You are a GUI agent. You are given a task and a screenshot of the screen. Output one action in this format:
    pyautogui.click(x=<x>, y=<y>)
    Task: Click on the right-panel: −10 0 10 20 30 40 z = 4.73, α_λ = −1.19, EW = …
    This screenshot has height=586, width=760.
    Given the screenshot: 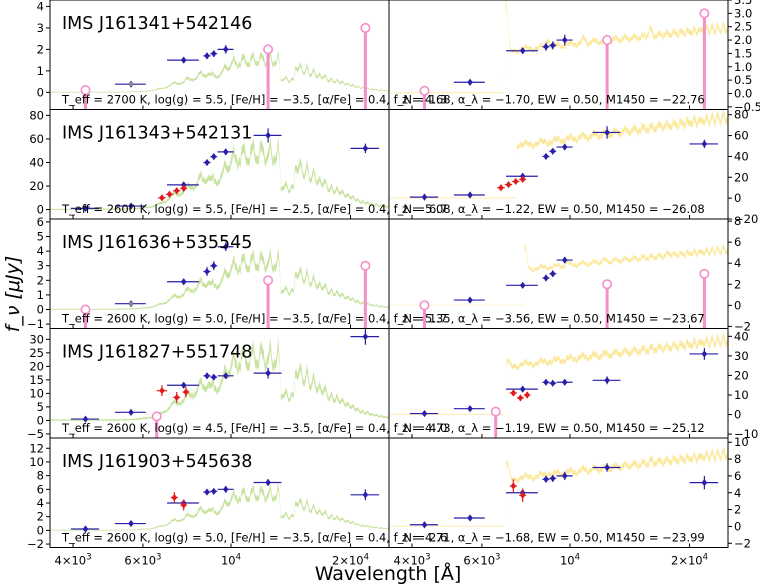 What is the action you would take?
    pyautogui.click(x=573, y=384)
    